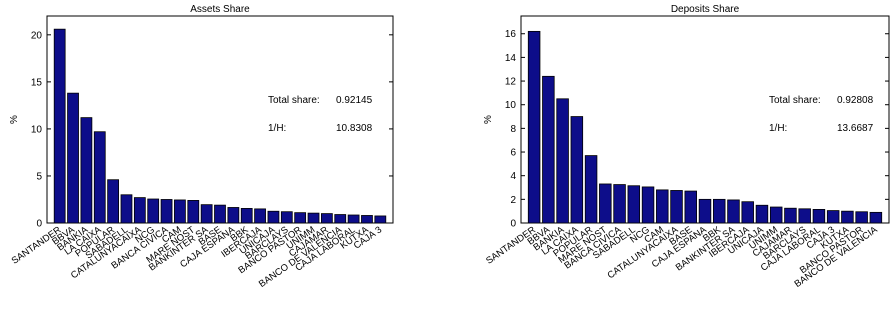 This screenshot has height=322, width=891. Describe the element at coordinates (513, 129) in the screenshot. I see `y-tick-label: 8` at that location.